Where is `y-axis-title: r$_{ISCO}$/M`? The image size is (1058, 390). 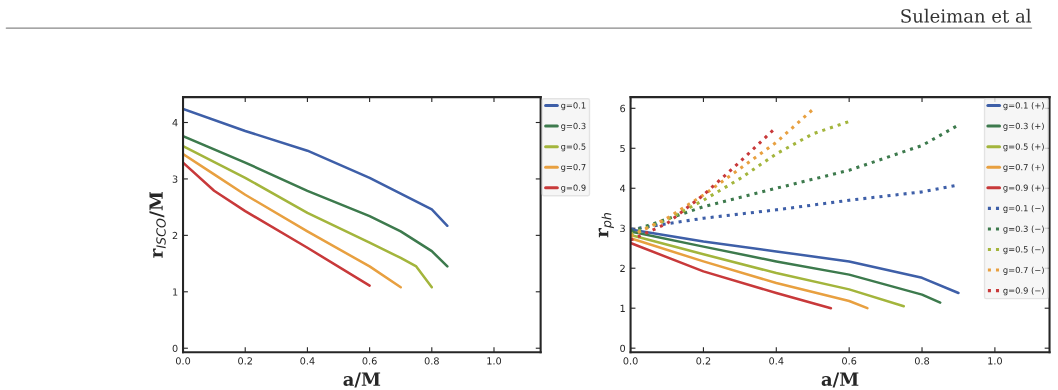
y-axis-title: r$_{ISCO}$/M is located at coordinates (157, 224).